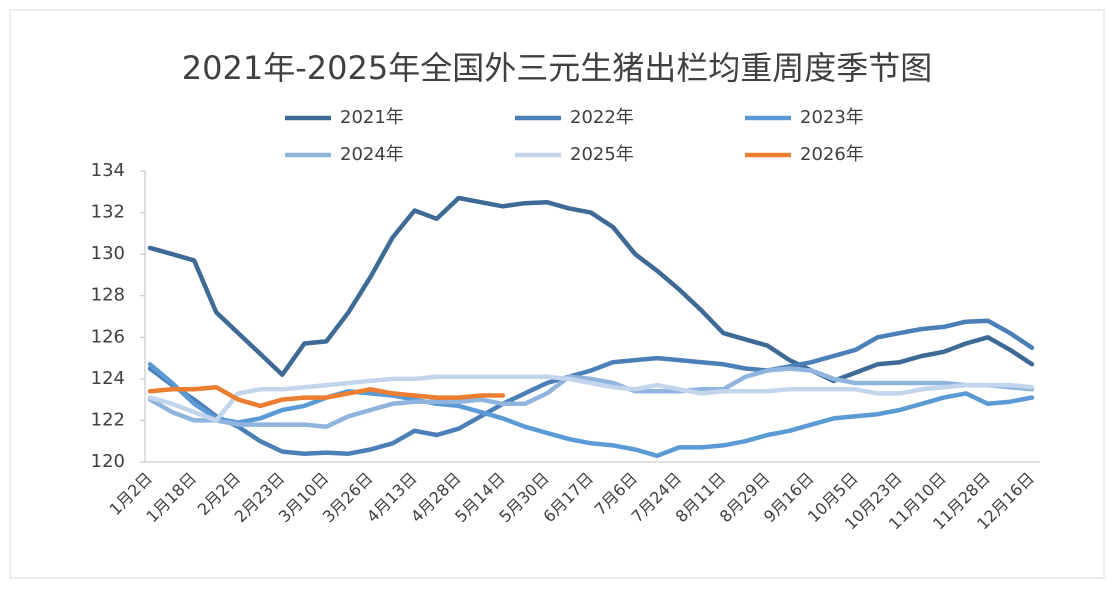  Describe the element at coordinates (108, 212) in the screenshot. I see `y-tick-label: 132` at that location.